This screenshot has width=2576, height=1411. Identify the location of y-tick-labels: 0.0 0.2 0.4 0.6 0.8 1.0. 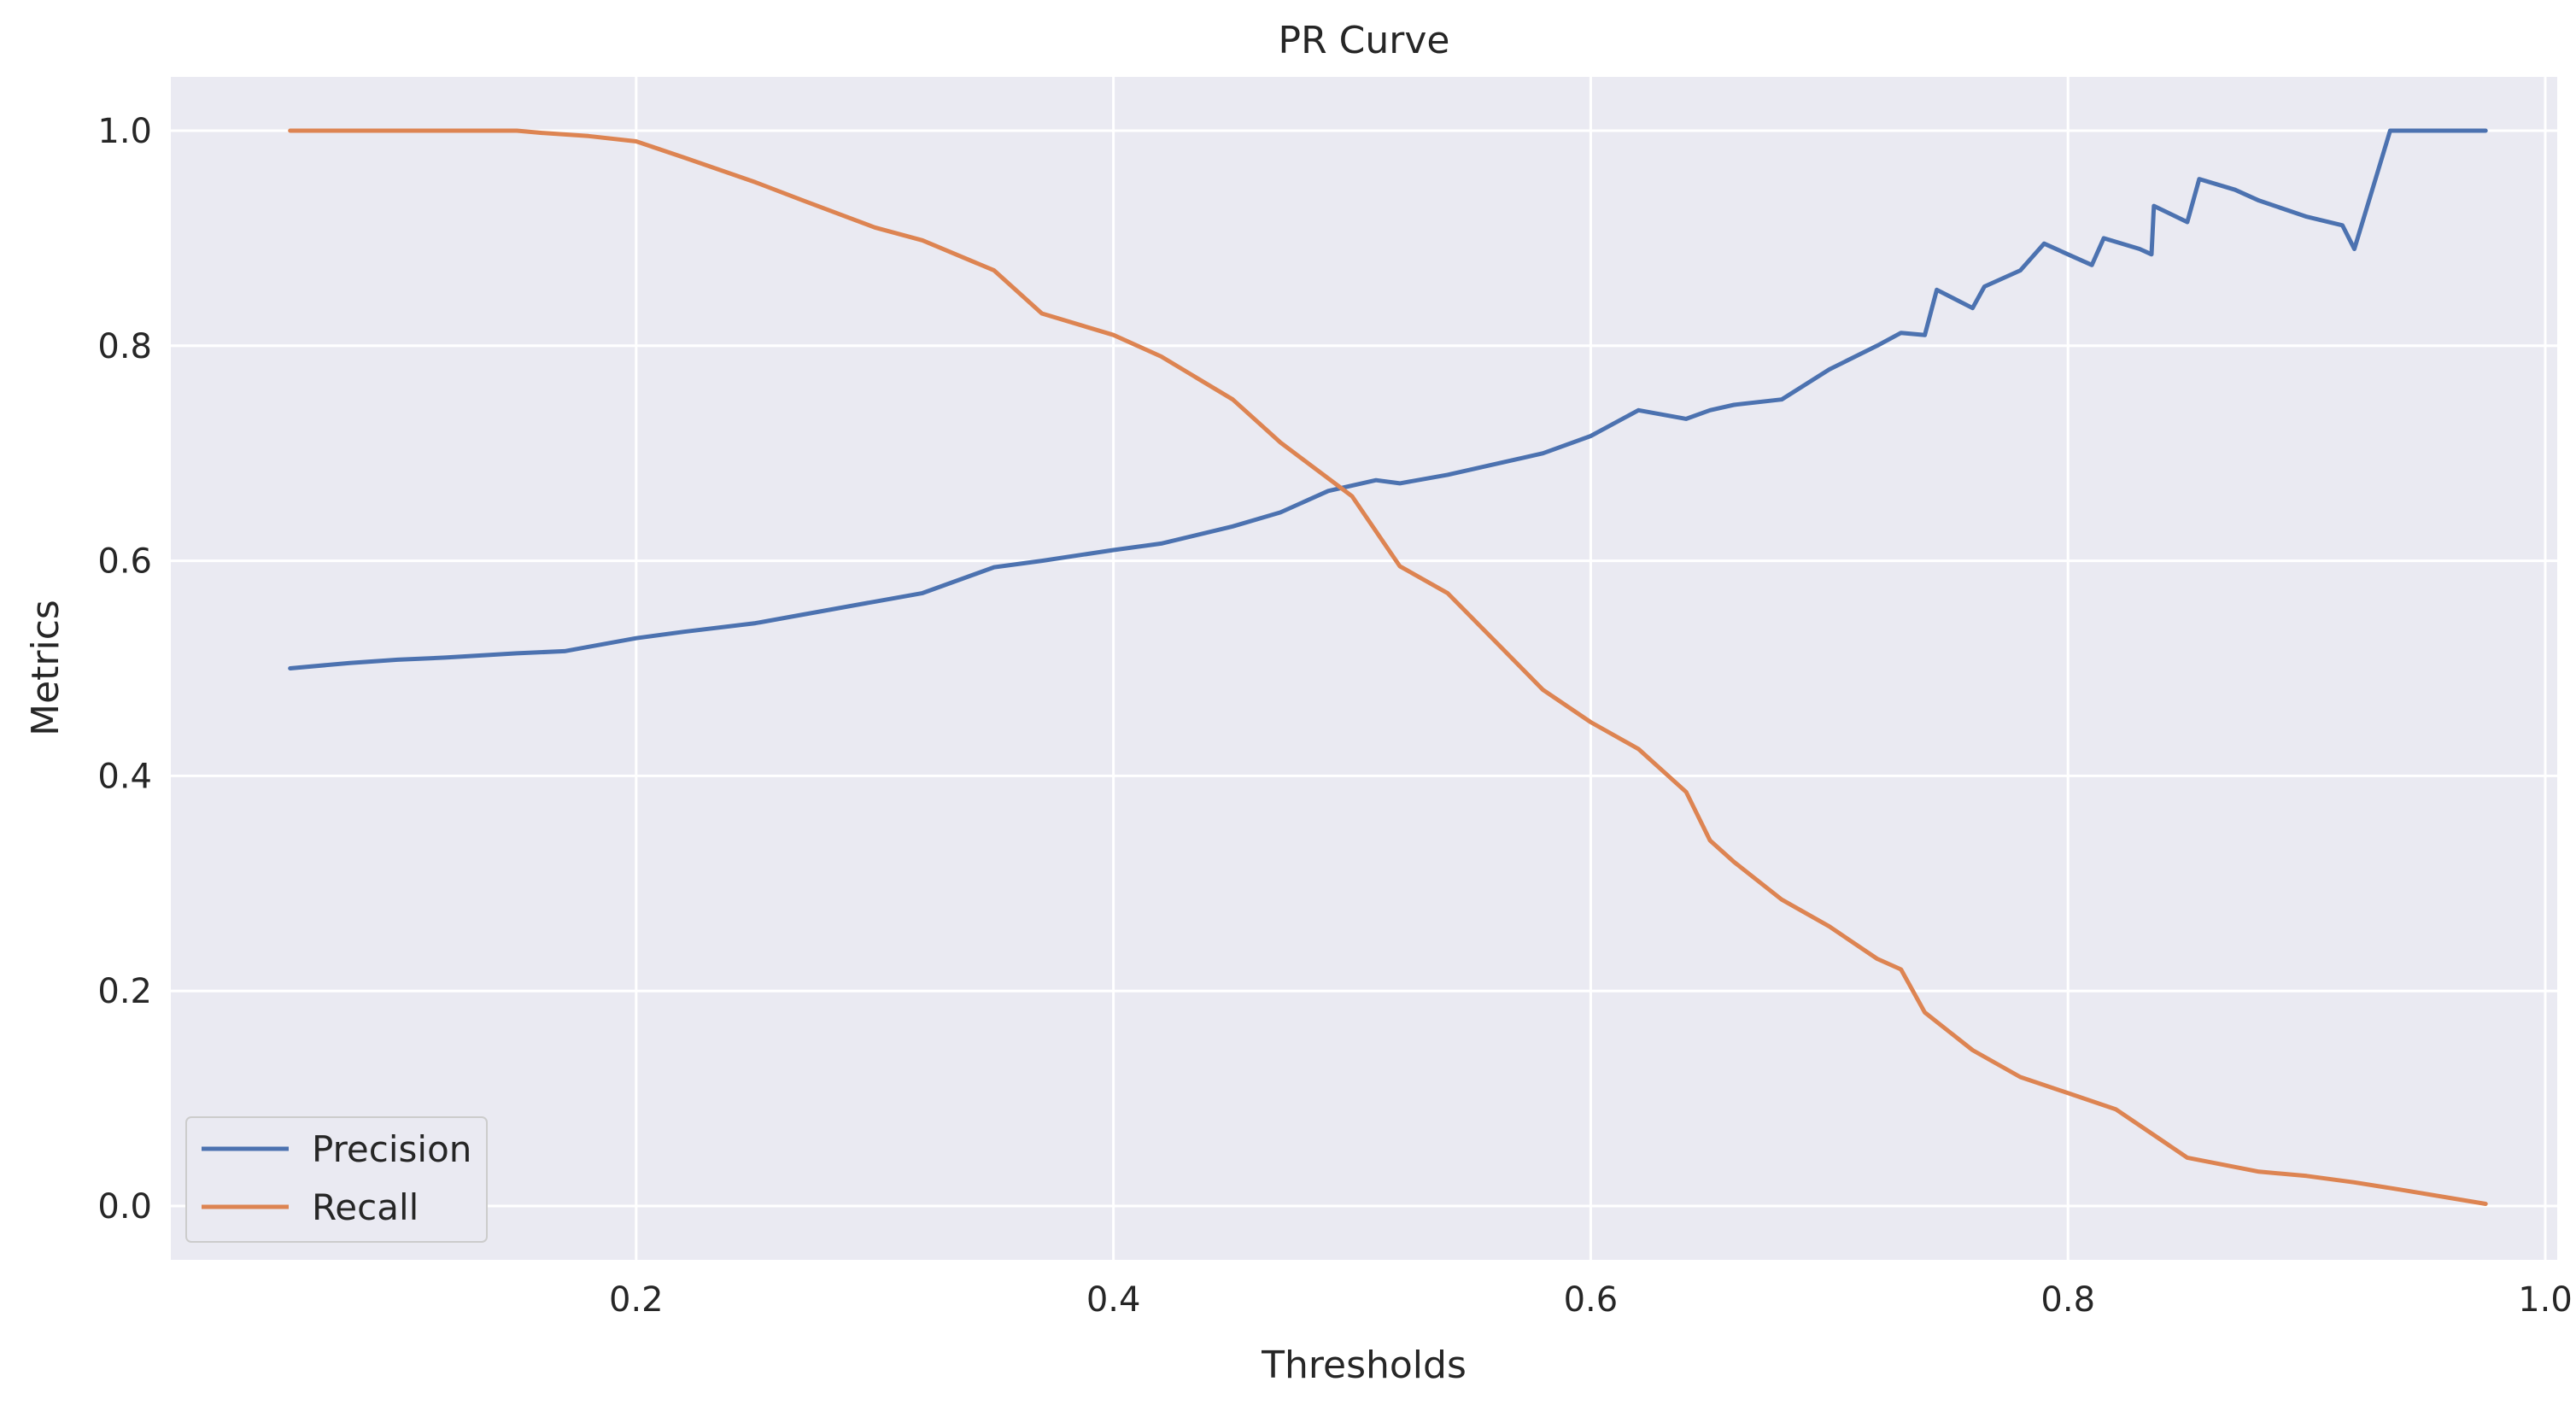
(124, 669).